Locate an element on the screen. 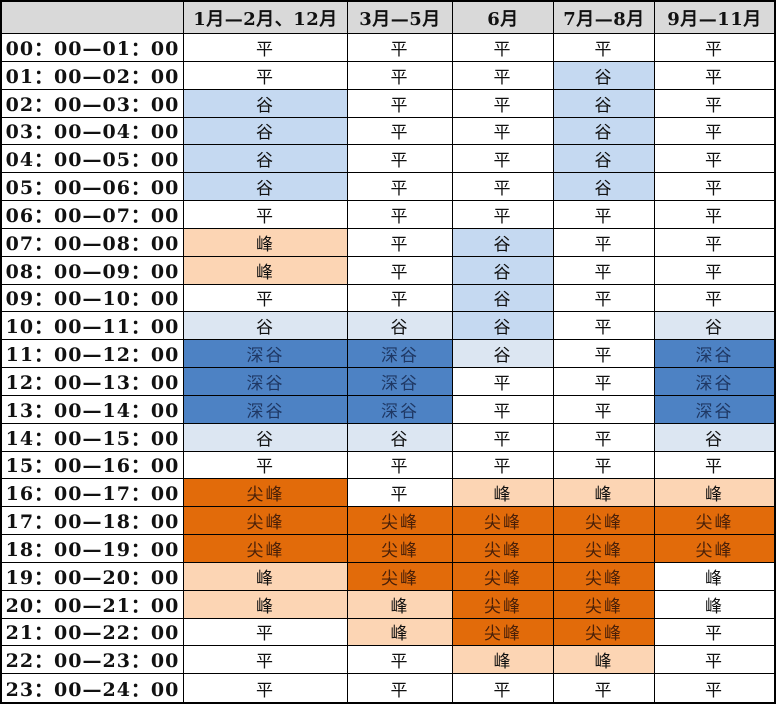  row-time-label: 16：00—17：00 is located at coordinates (93, 493).